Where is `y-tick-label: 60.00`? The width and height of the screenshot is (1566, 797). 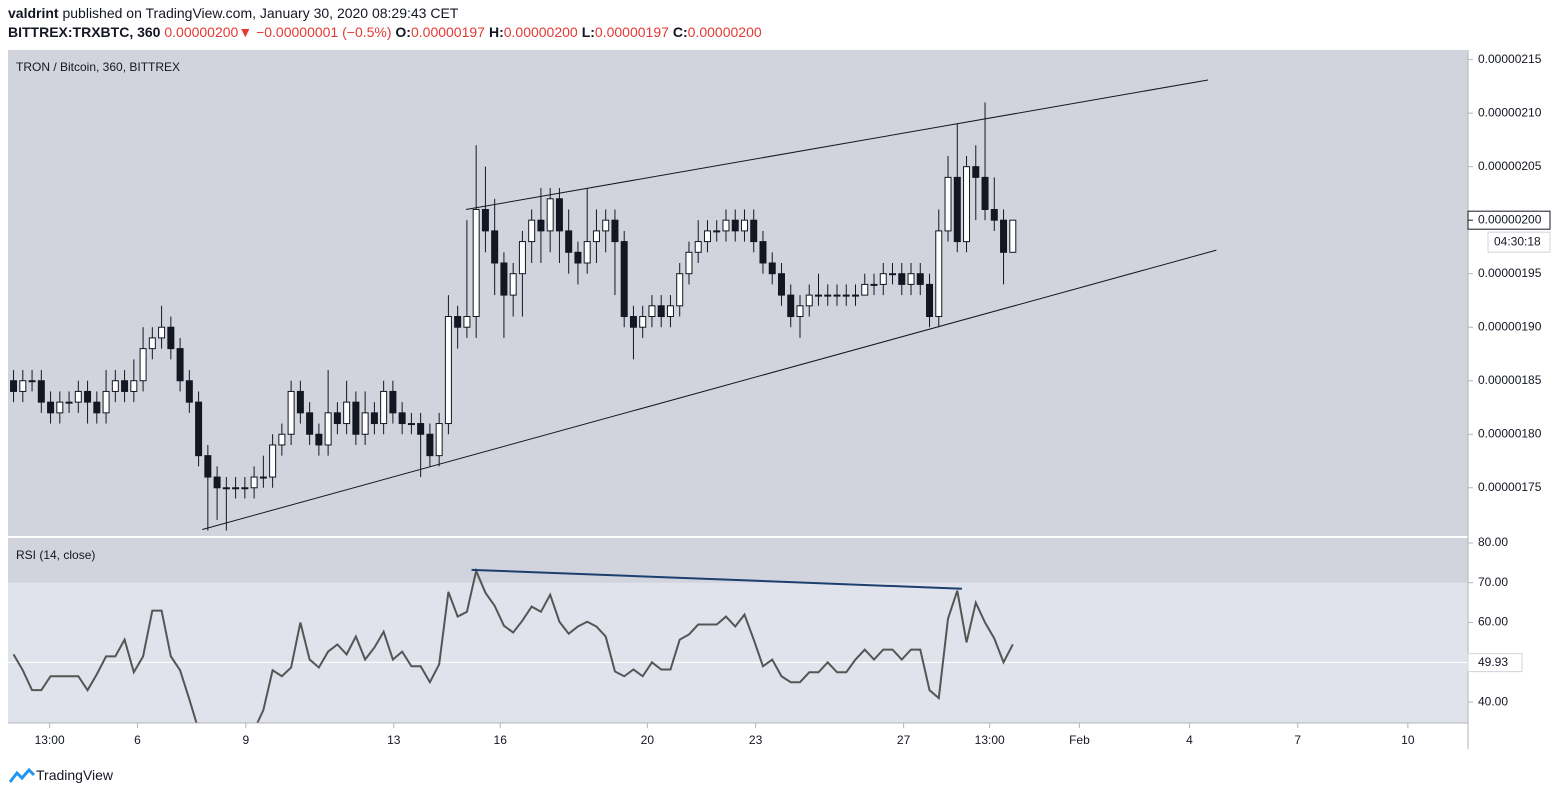 y-tick-label: 60.00 is located at coordinates (1493, 622).